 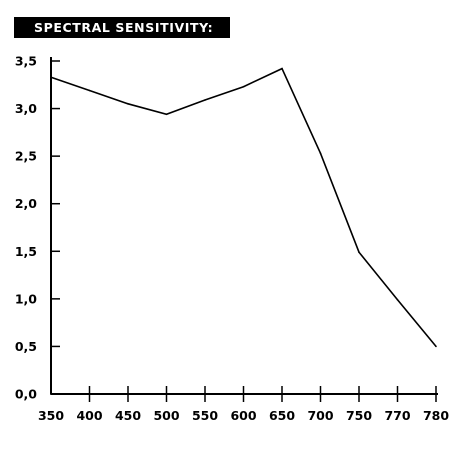 What do you see at coordinates (26, 251) in the screenshot?
I see `y-tick-label: 1,5` at bounding box center [26, 251].